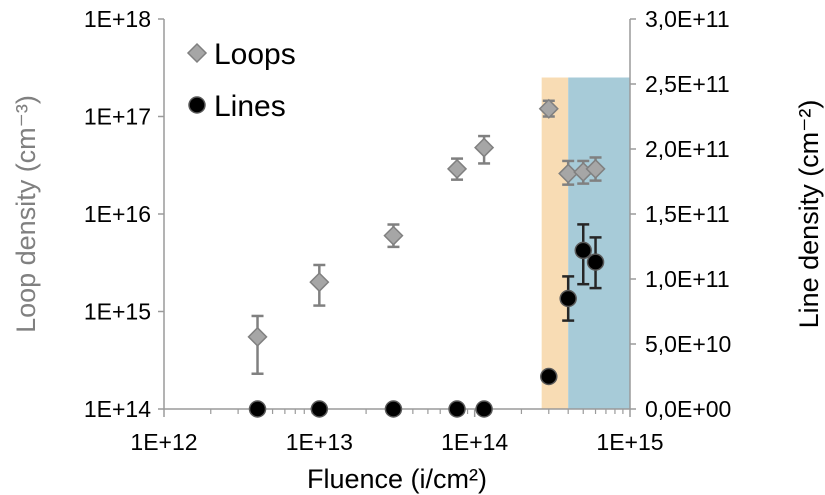  I want to click on y-left-tick-label: 1E+15, so click(117, 312).